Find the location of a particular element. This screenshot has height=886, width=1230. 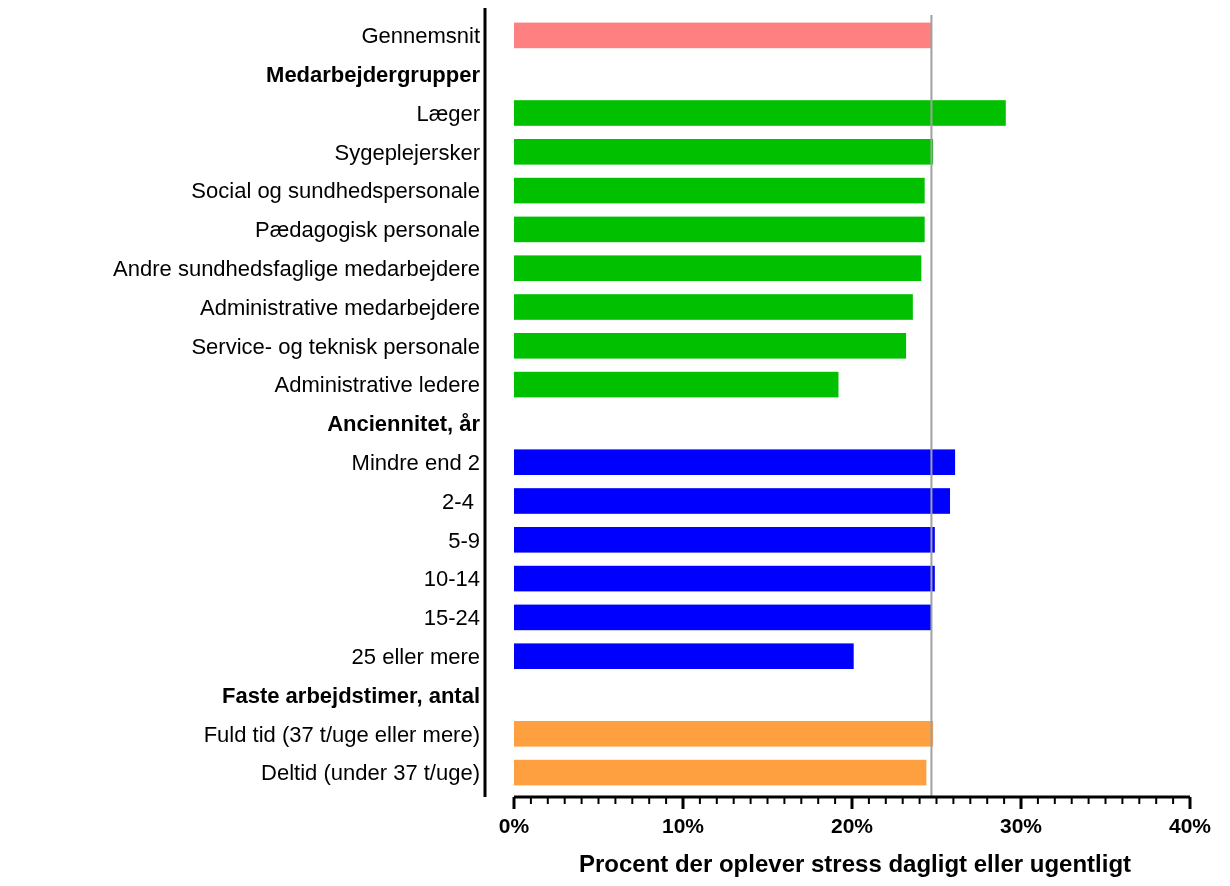

y-tick-label: Mindre end 2 is located at coordinates (415, 462).